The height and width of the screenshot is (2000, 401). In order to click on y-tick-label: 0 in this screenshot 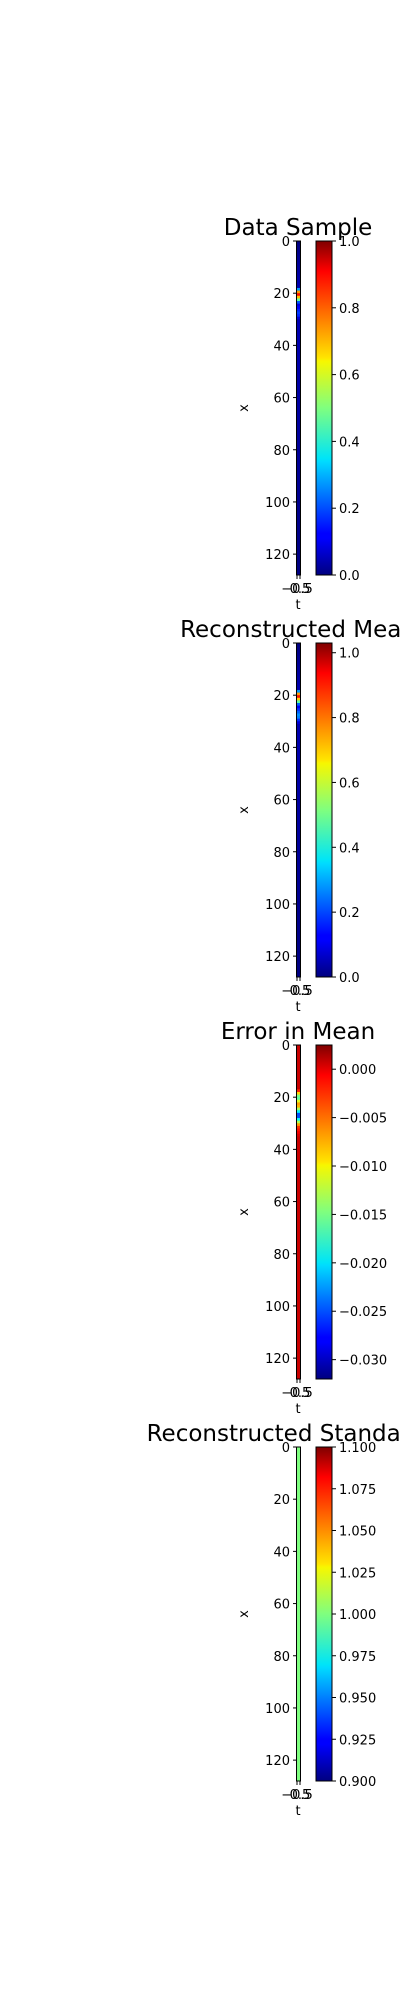, I will do `click(286, 242)`.